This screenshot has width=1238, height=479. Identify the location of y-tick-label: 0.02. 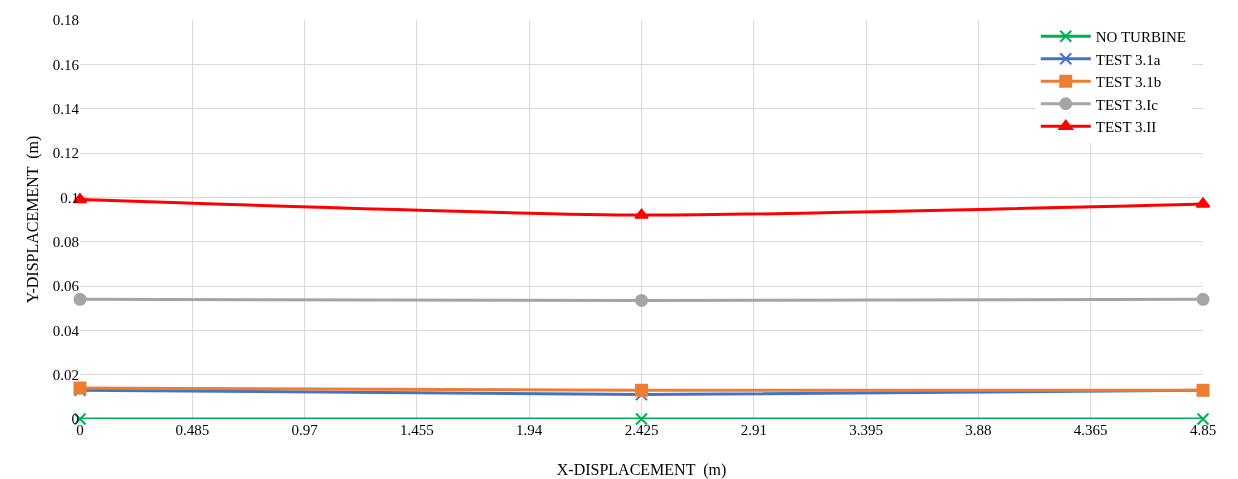
(65, 374).